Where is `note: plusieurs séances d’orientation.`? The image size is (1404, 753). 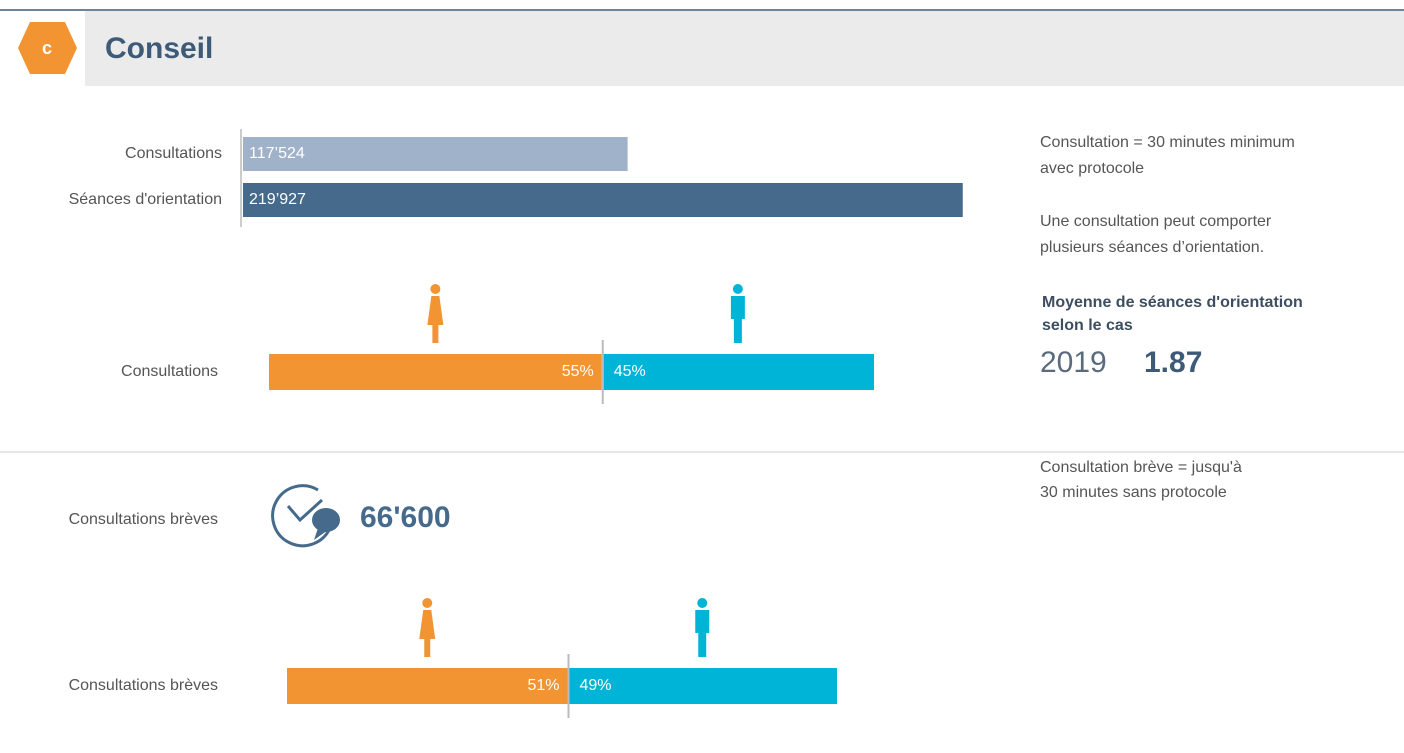
note: plusieurs séances d’orientation. is located at coordinates (1152, 247).